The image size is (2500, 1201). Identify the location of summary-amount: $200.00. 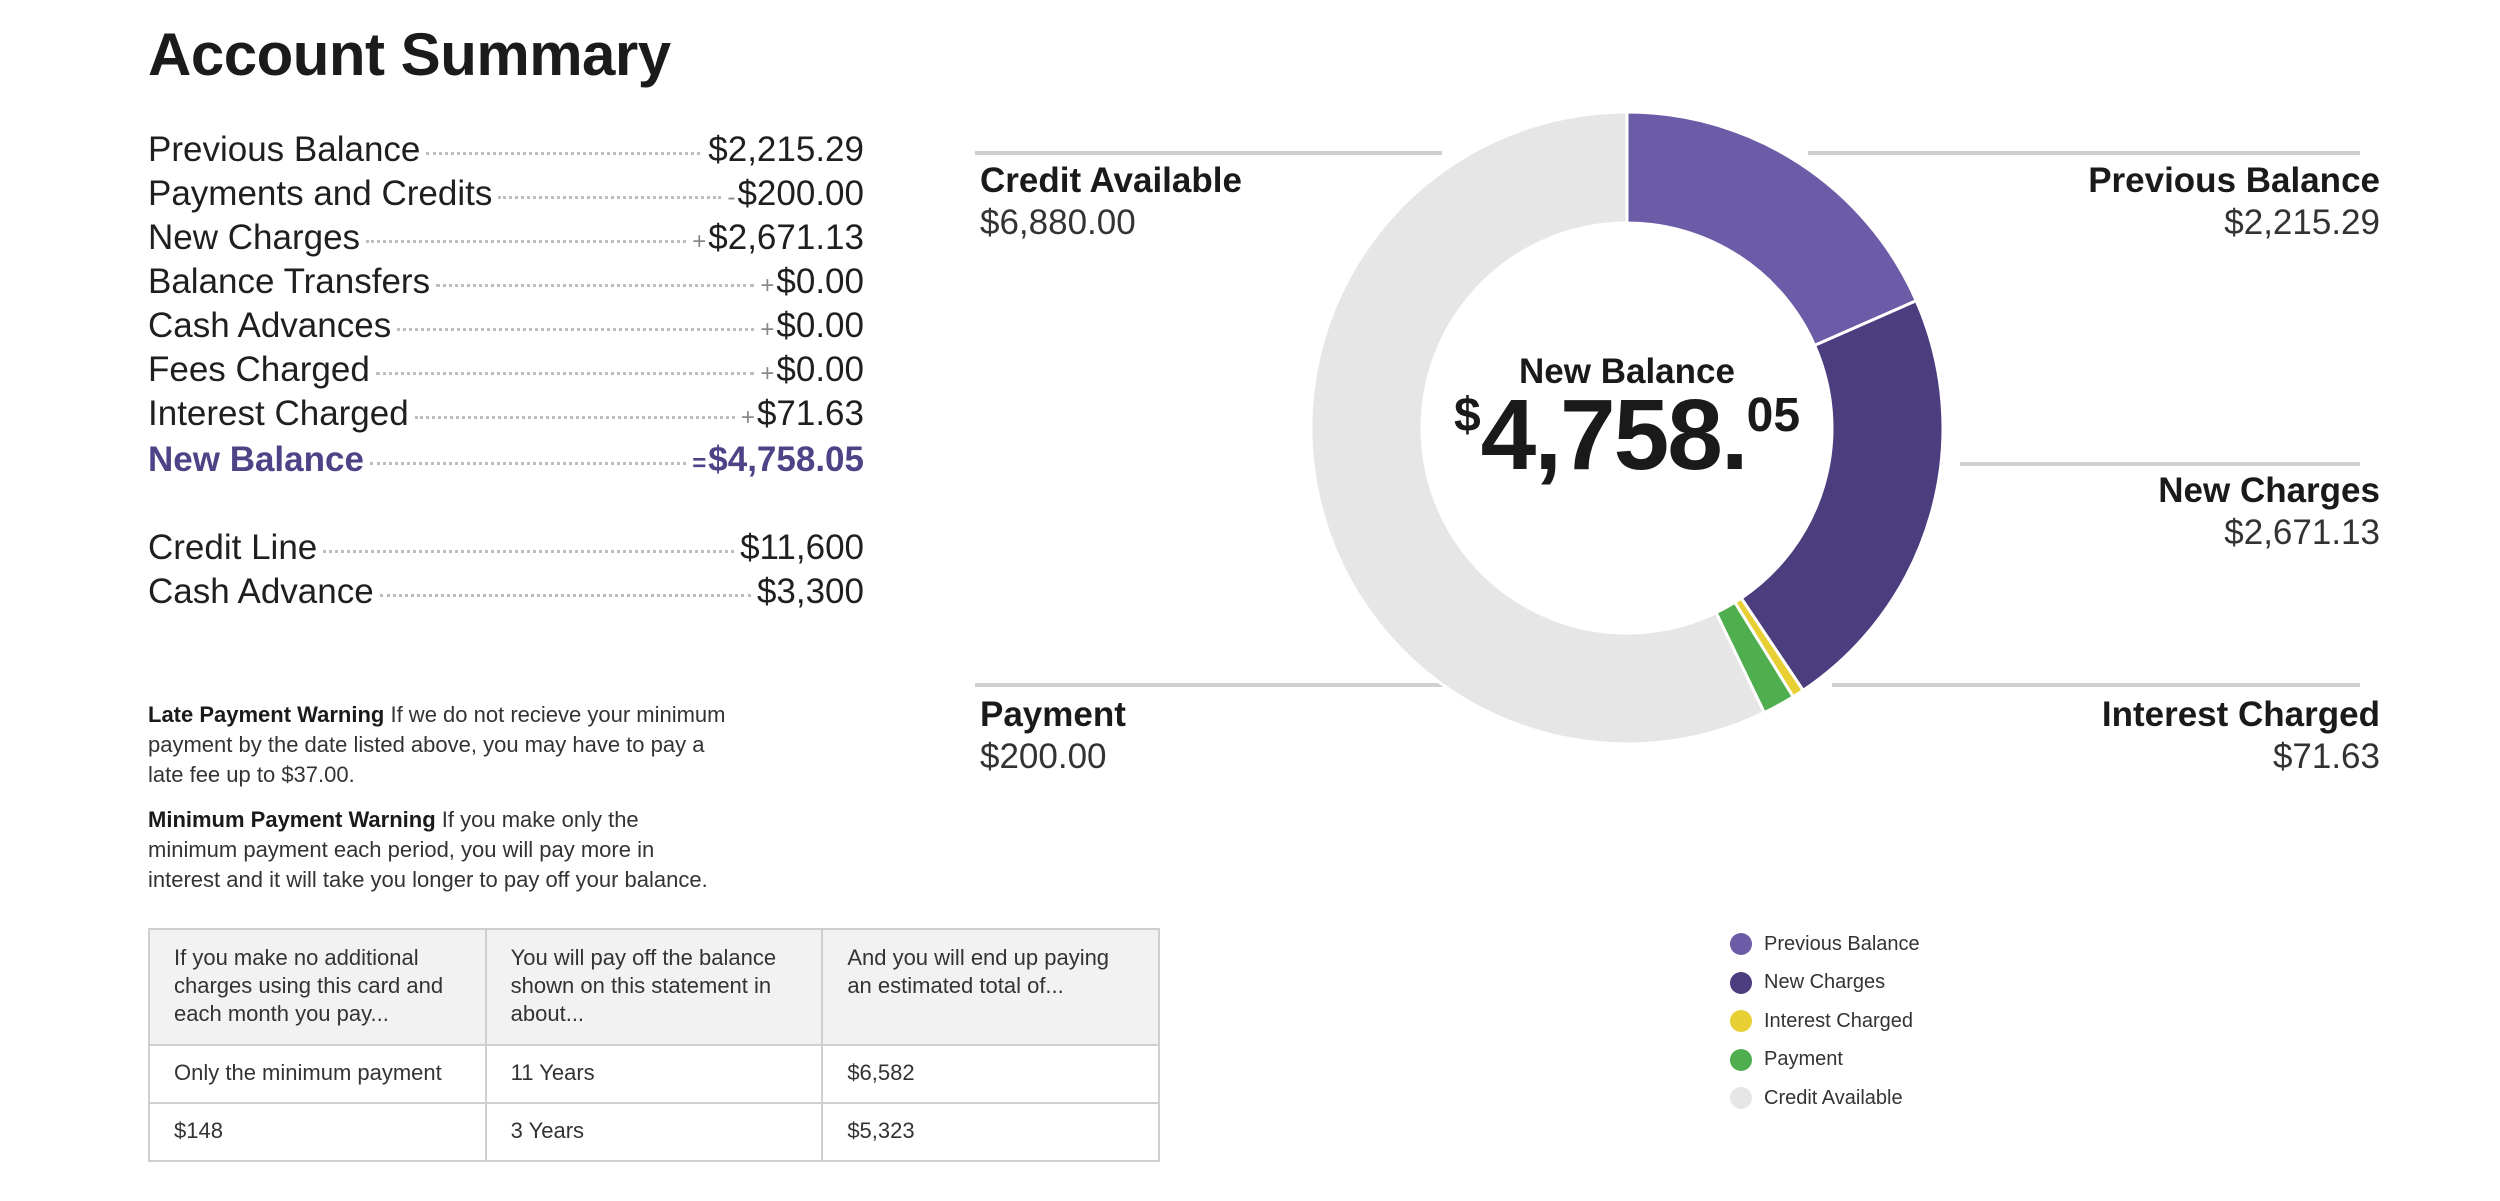
(800, 193).